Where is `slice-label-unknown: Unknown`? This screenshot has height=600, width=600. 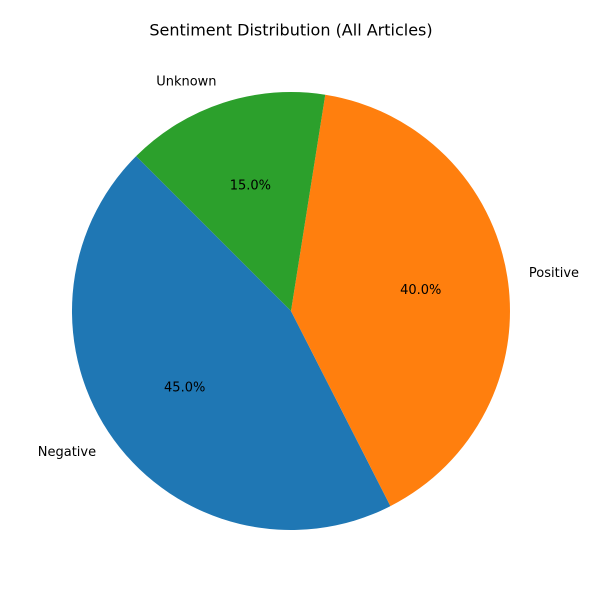 slice-label-unknown: Unknown is located at coordinates (186, 81).